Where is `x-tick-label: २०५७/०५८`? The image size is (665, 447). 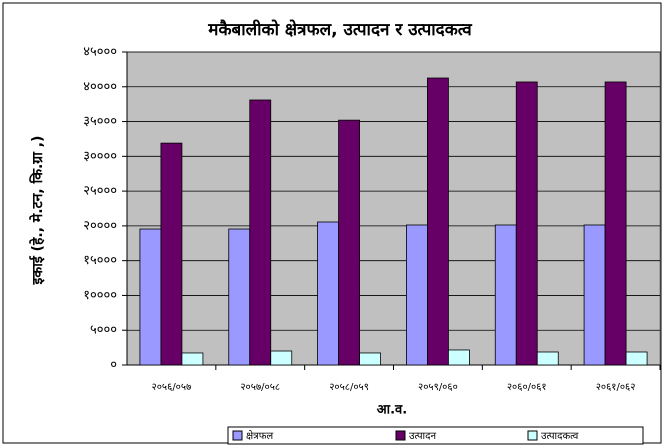
x-tick-label: २०५७/०५८ is located at coordinates (260, 387).